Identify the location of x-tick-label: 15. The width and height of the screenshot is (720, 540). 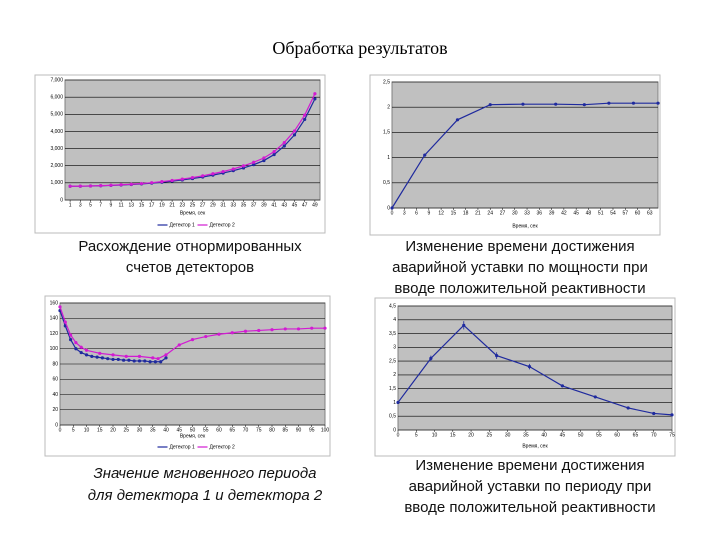
(454, 213).